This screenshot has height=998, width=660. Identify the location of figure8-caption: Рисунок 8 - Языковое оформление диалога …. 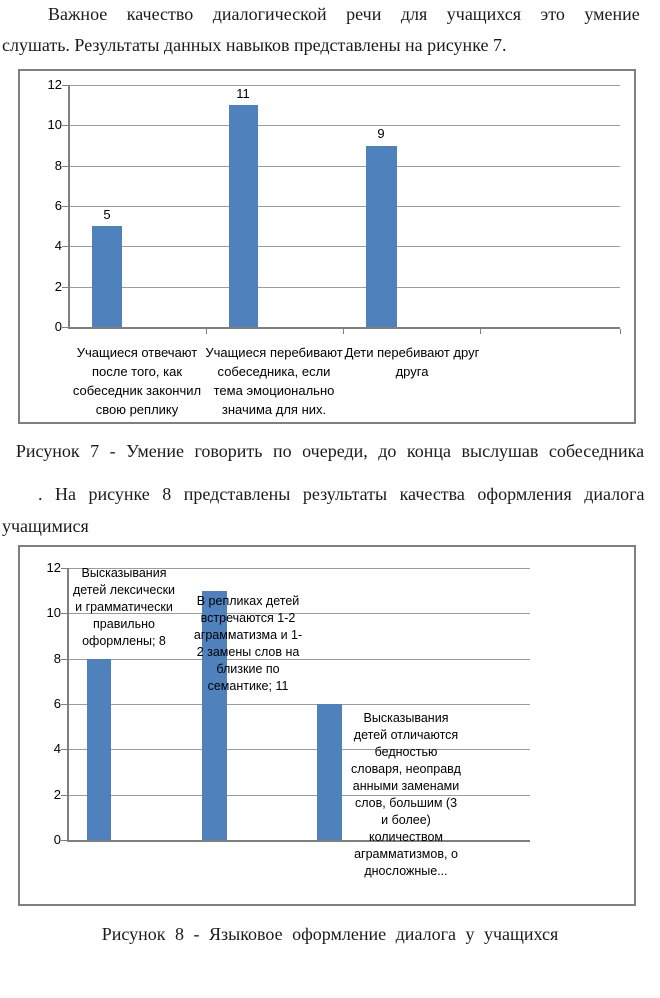
(330, 934).